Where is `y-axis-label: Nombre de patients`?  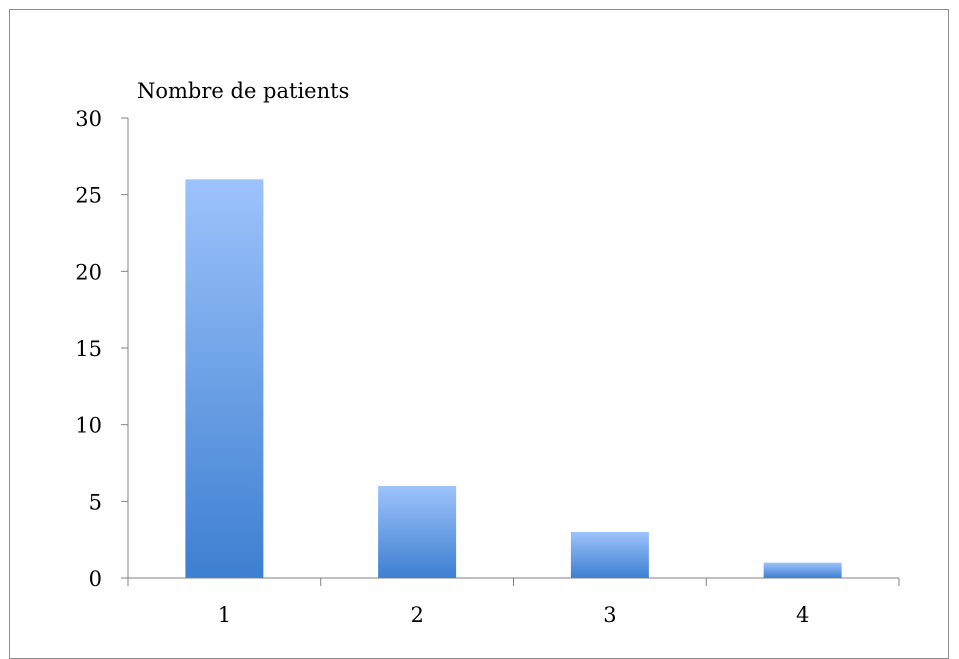 y-axis-label: Nombre de patients is located at coordinates (243, 91).